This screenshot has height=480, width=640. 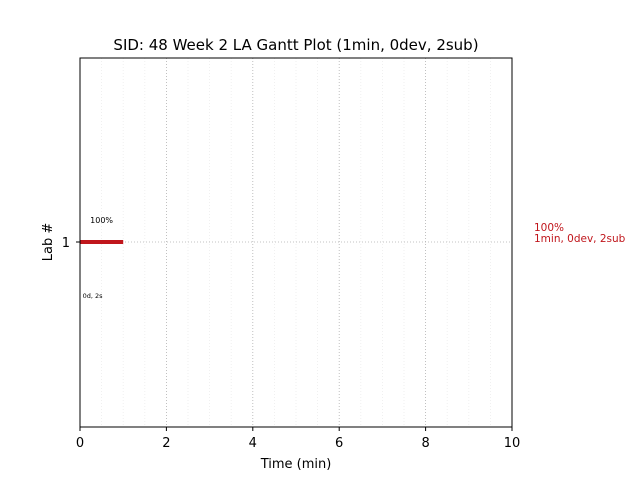 What do you see at coordinates (48, 242) in the screenshot?
I see `y-axis-label: Lab #` at bounding box center [48, 242].